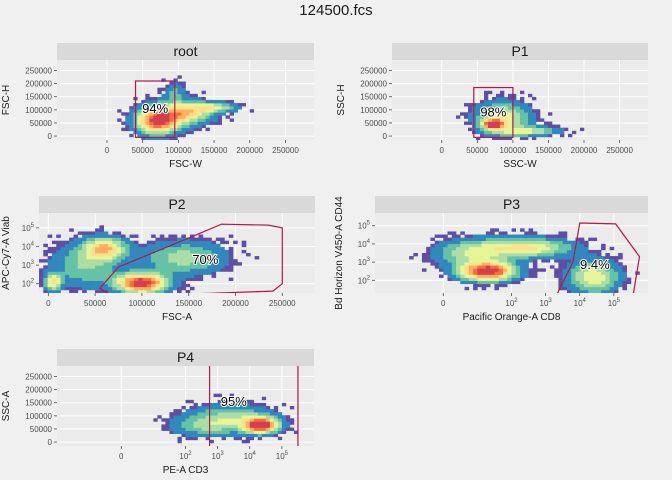  Describe the element at coordinates (177, 204) in the screenshot. I see `strip-p2` at that location.